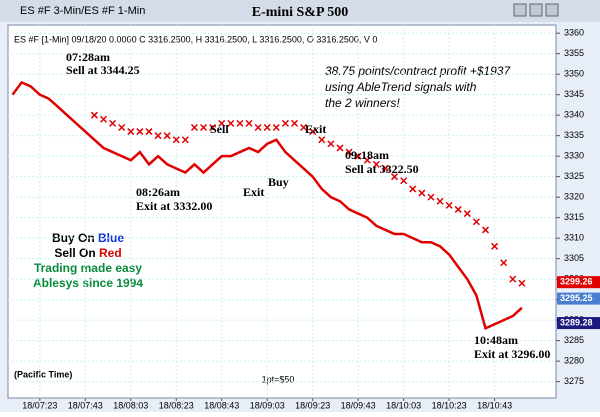 The height and width of the screenshot is (417, 600). I want to click on price-marker-label: 3295.25, so click(576, 298).